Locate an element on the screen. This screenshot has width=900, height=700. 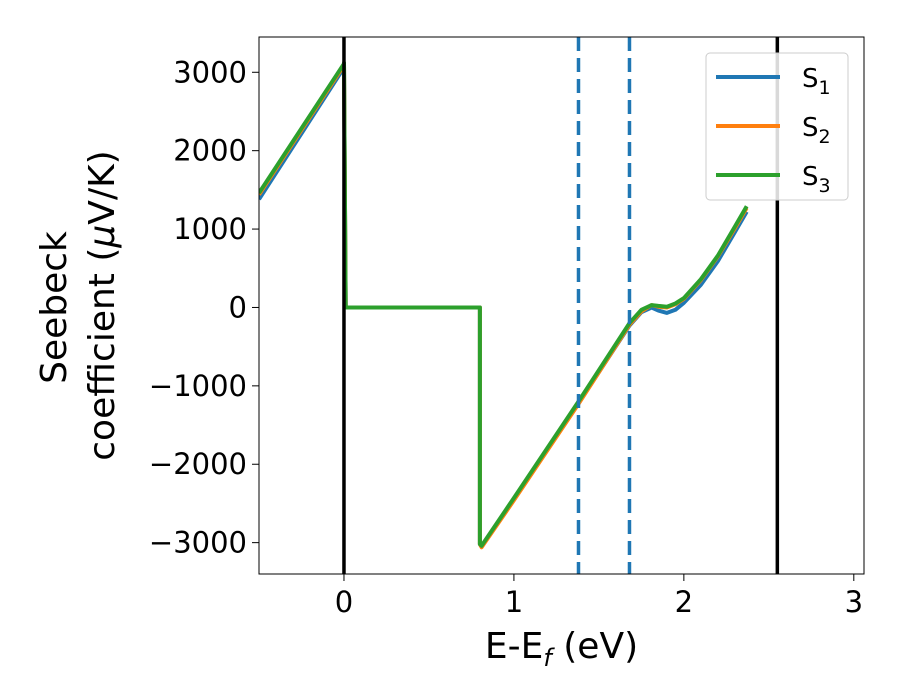
y-tick-label: −3000 is located at coordinates (198, 543).